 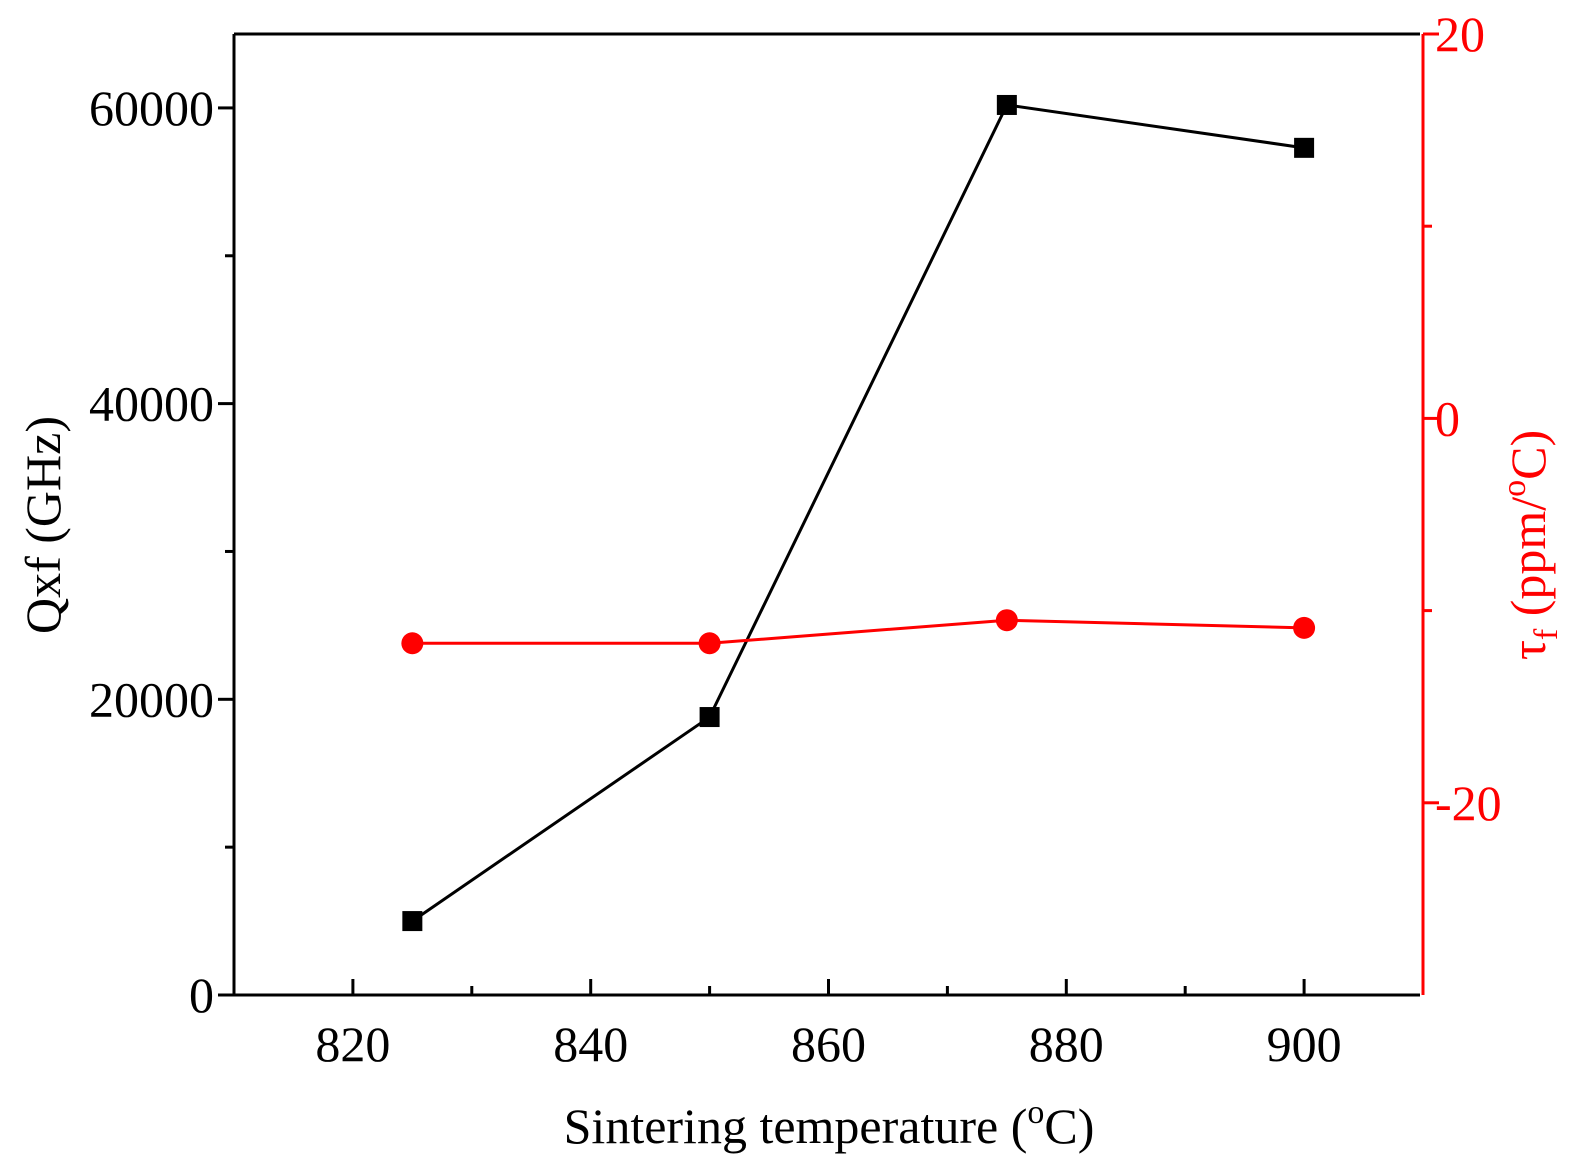 I want to click on left-tick-label: 60000, so click(x=151, y=108).